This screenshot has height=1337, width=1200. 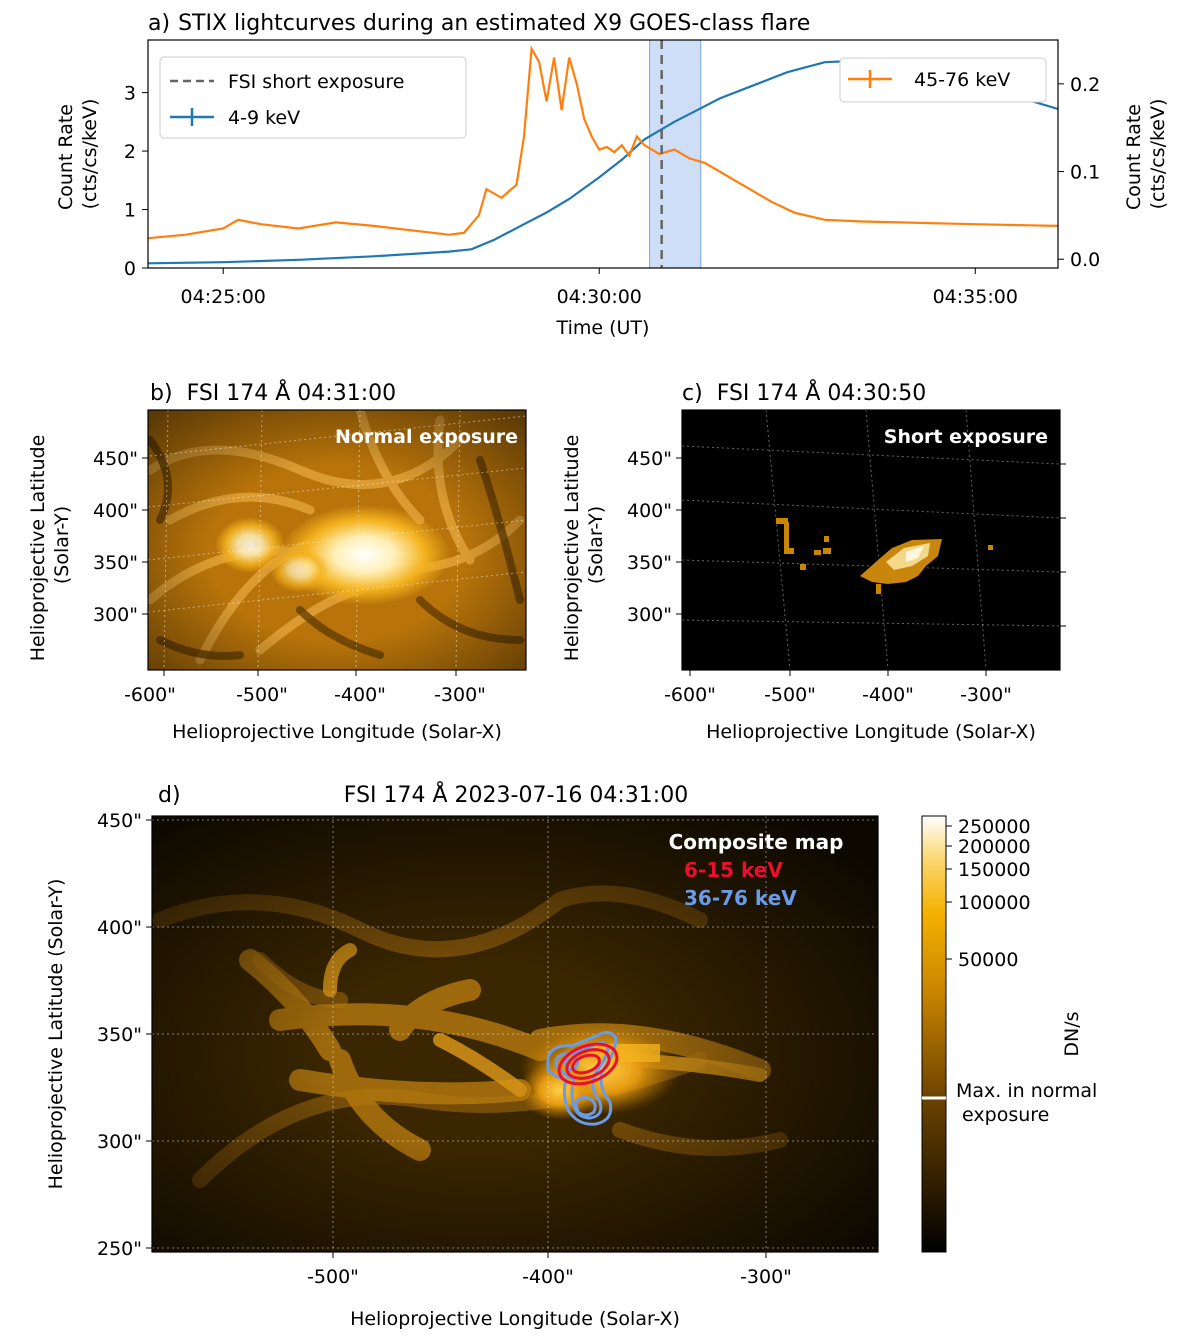 I want to click on panel-d-ytick: 450", so click(x=119, y=821).